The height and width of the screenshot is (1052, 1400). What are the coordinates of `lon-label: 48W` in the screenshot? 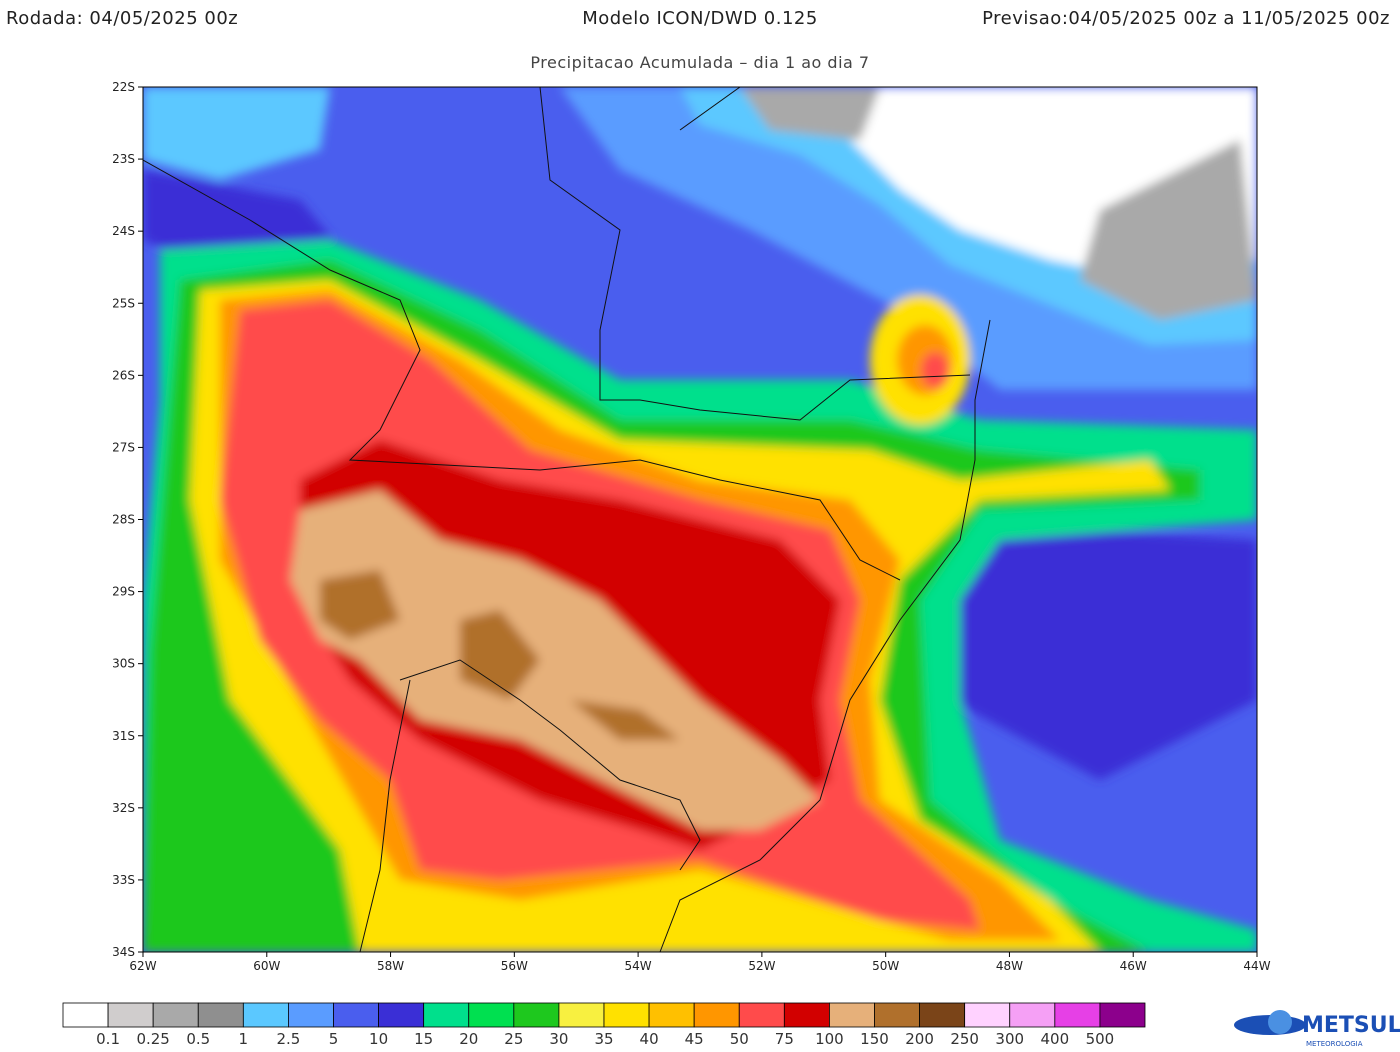 It's located at (1009, 966).